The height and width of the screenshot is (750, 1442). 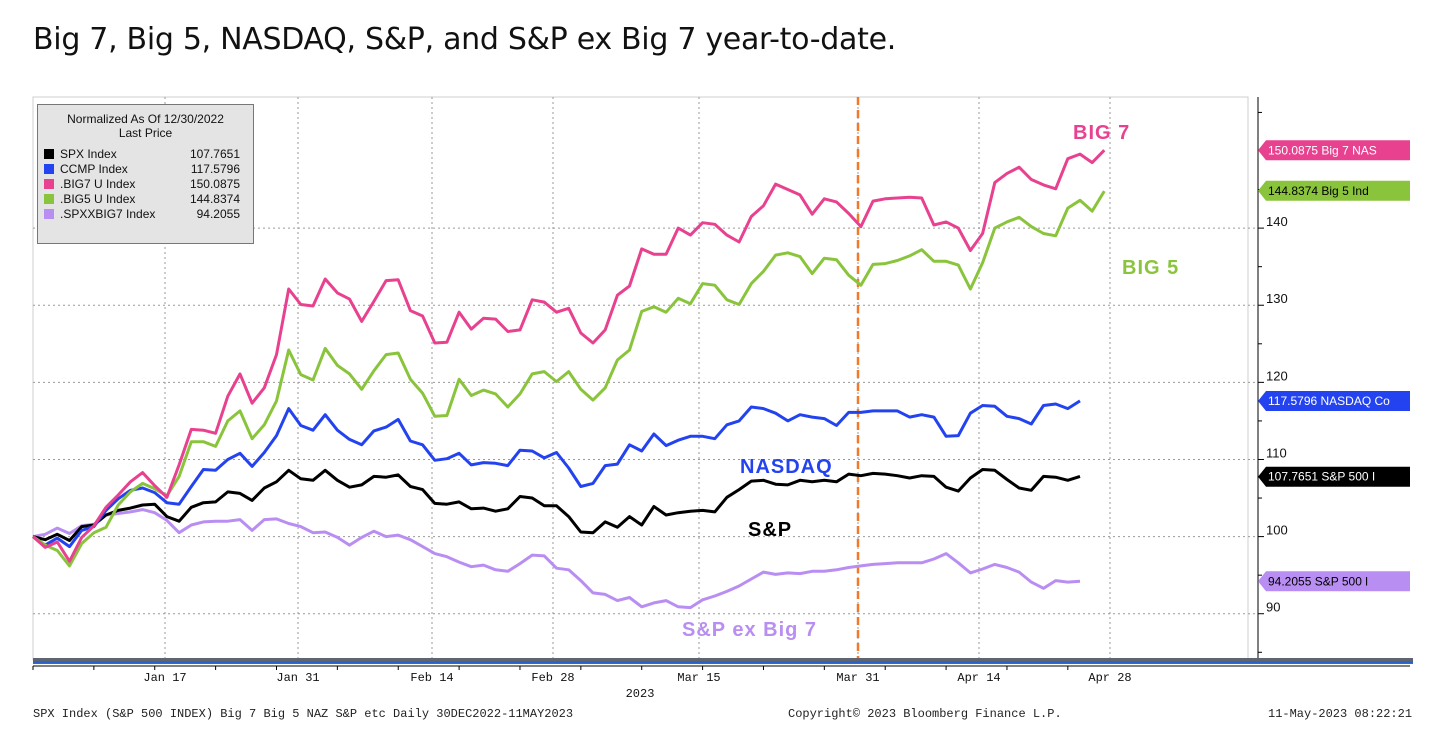 What do you see at coordinates (1276, 452) in the screenshot?
I see `y-tick-label: 110` at bounding box center [1276, 452].